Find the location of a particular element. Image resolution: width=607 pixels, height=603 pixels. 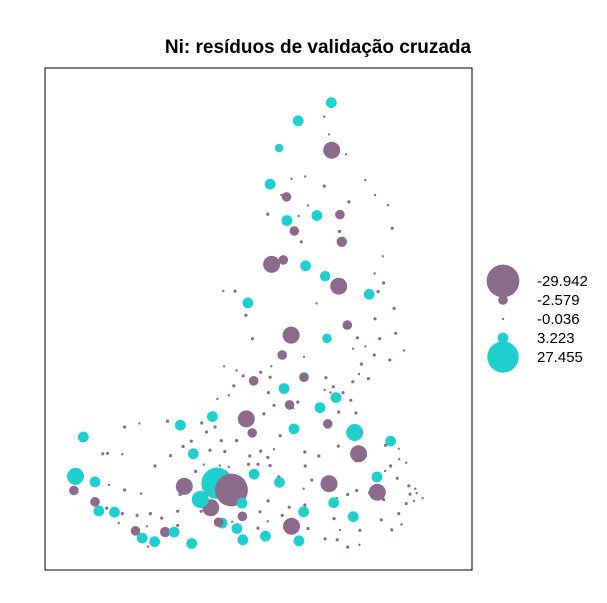

legend-label-3: 3.223 is located at coordinates (556, 338).